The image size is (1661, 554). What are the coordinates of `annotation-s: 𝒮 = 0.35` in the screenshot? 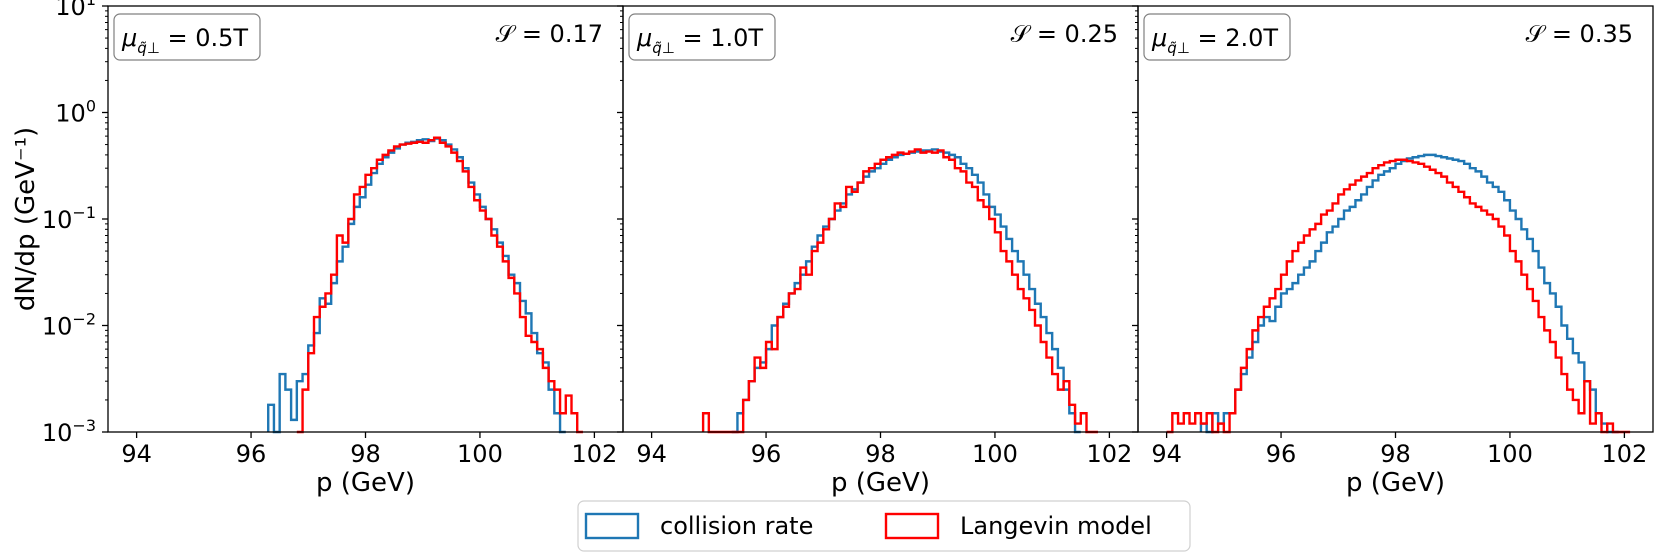 It's located at (1579, 34).